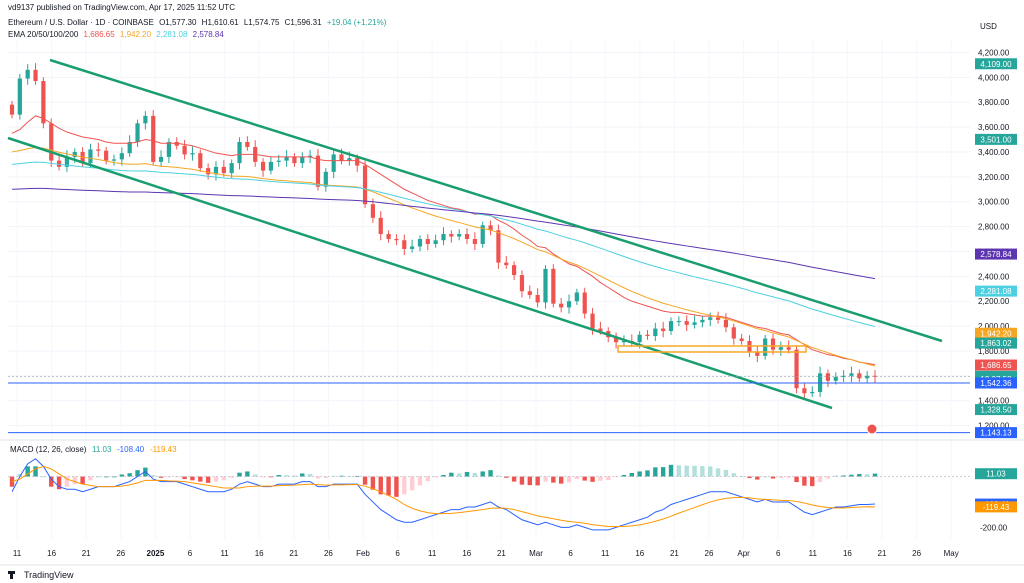 Image resolution: width=1024 pixels, height=583 pixels. What do you see at coordinates (41, 575) in the screenshot?
I see `tradingview-brand: TradingView` at bounding box center [41, 575].